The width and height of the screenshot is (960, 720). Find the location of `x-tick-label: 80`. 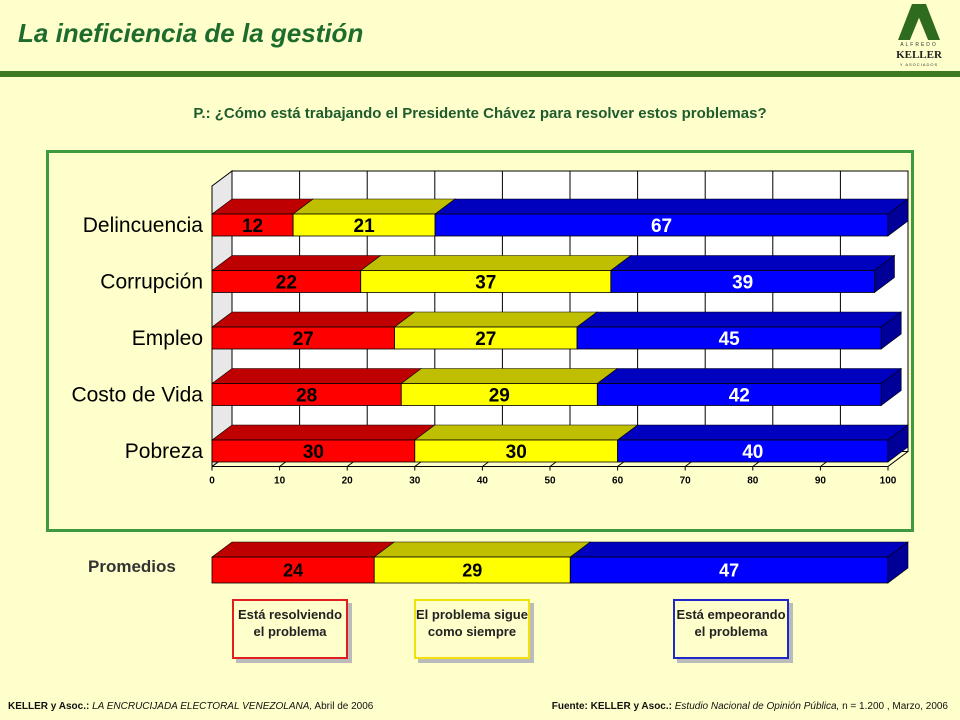

x-tick-label: 80 is located at coordinates (753, 481).